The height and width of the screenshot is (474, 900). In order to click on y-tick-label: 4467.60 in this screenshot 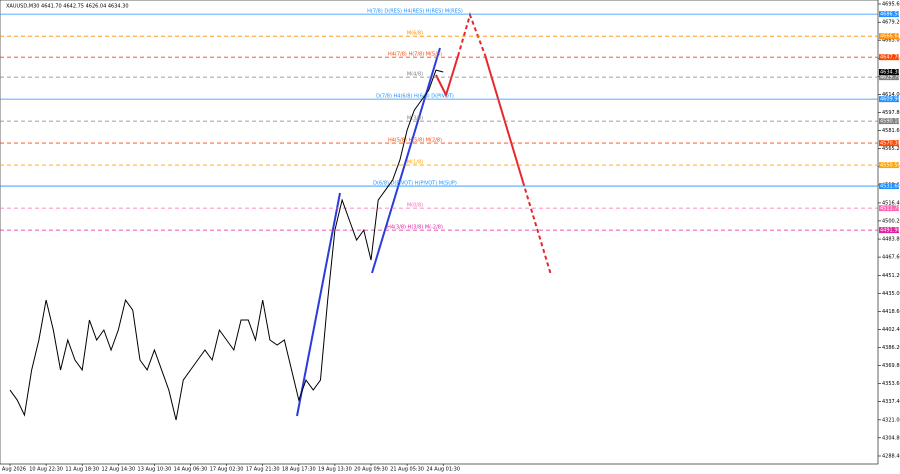, I will do `click(891, 258)`.